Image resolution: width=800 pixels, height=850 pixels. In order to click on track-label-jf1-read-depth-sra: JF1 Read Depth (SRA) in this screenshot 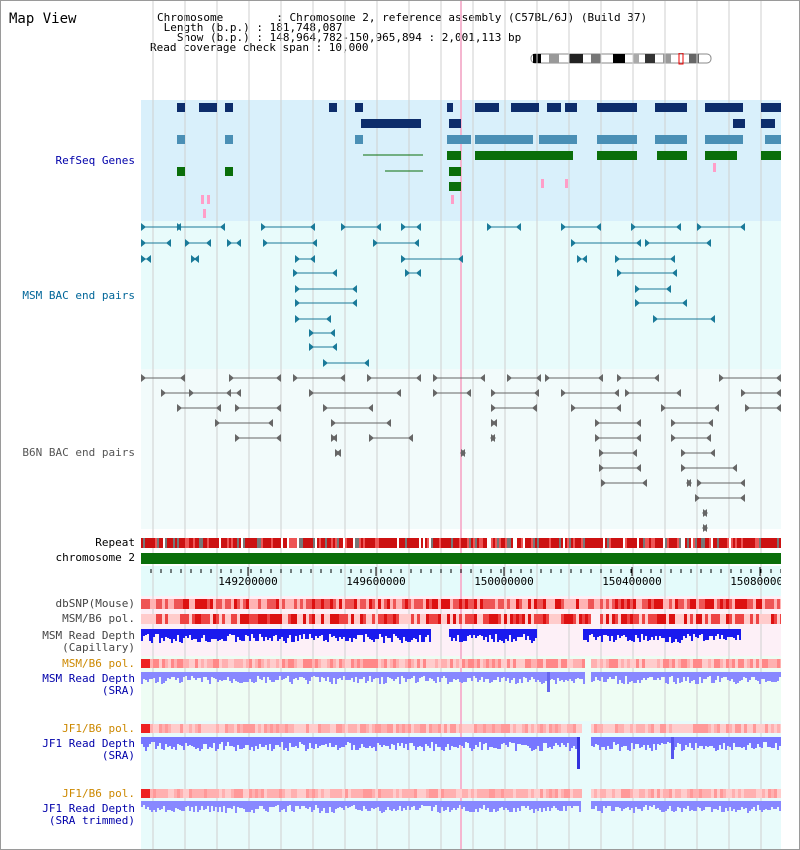, I will do `click(88, 749)`.